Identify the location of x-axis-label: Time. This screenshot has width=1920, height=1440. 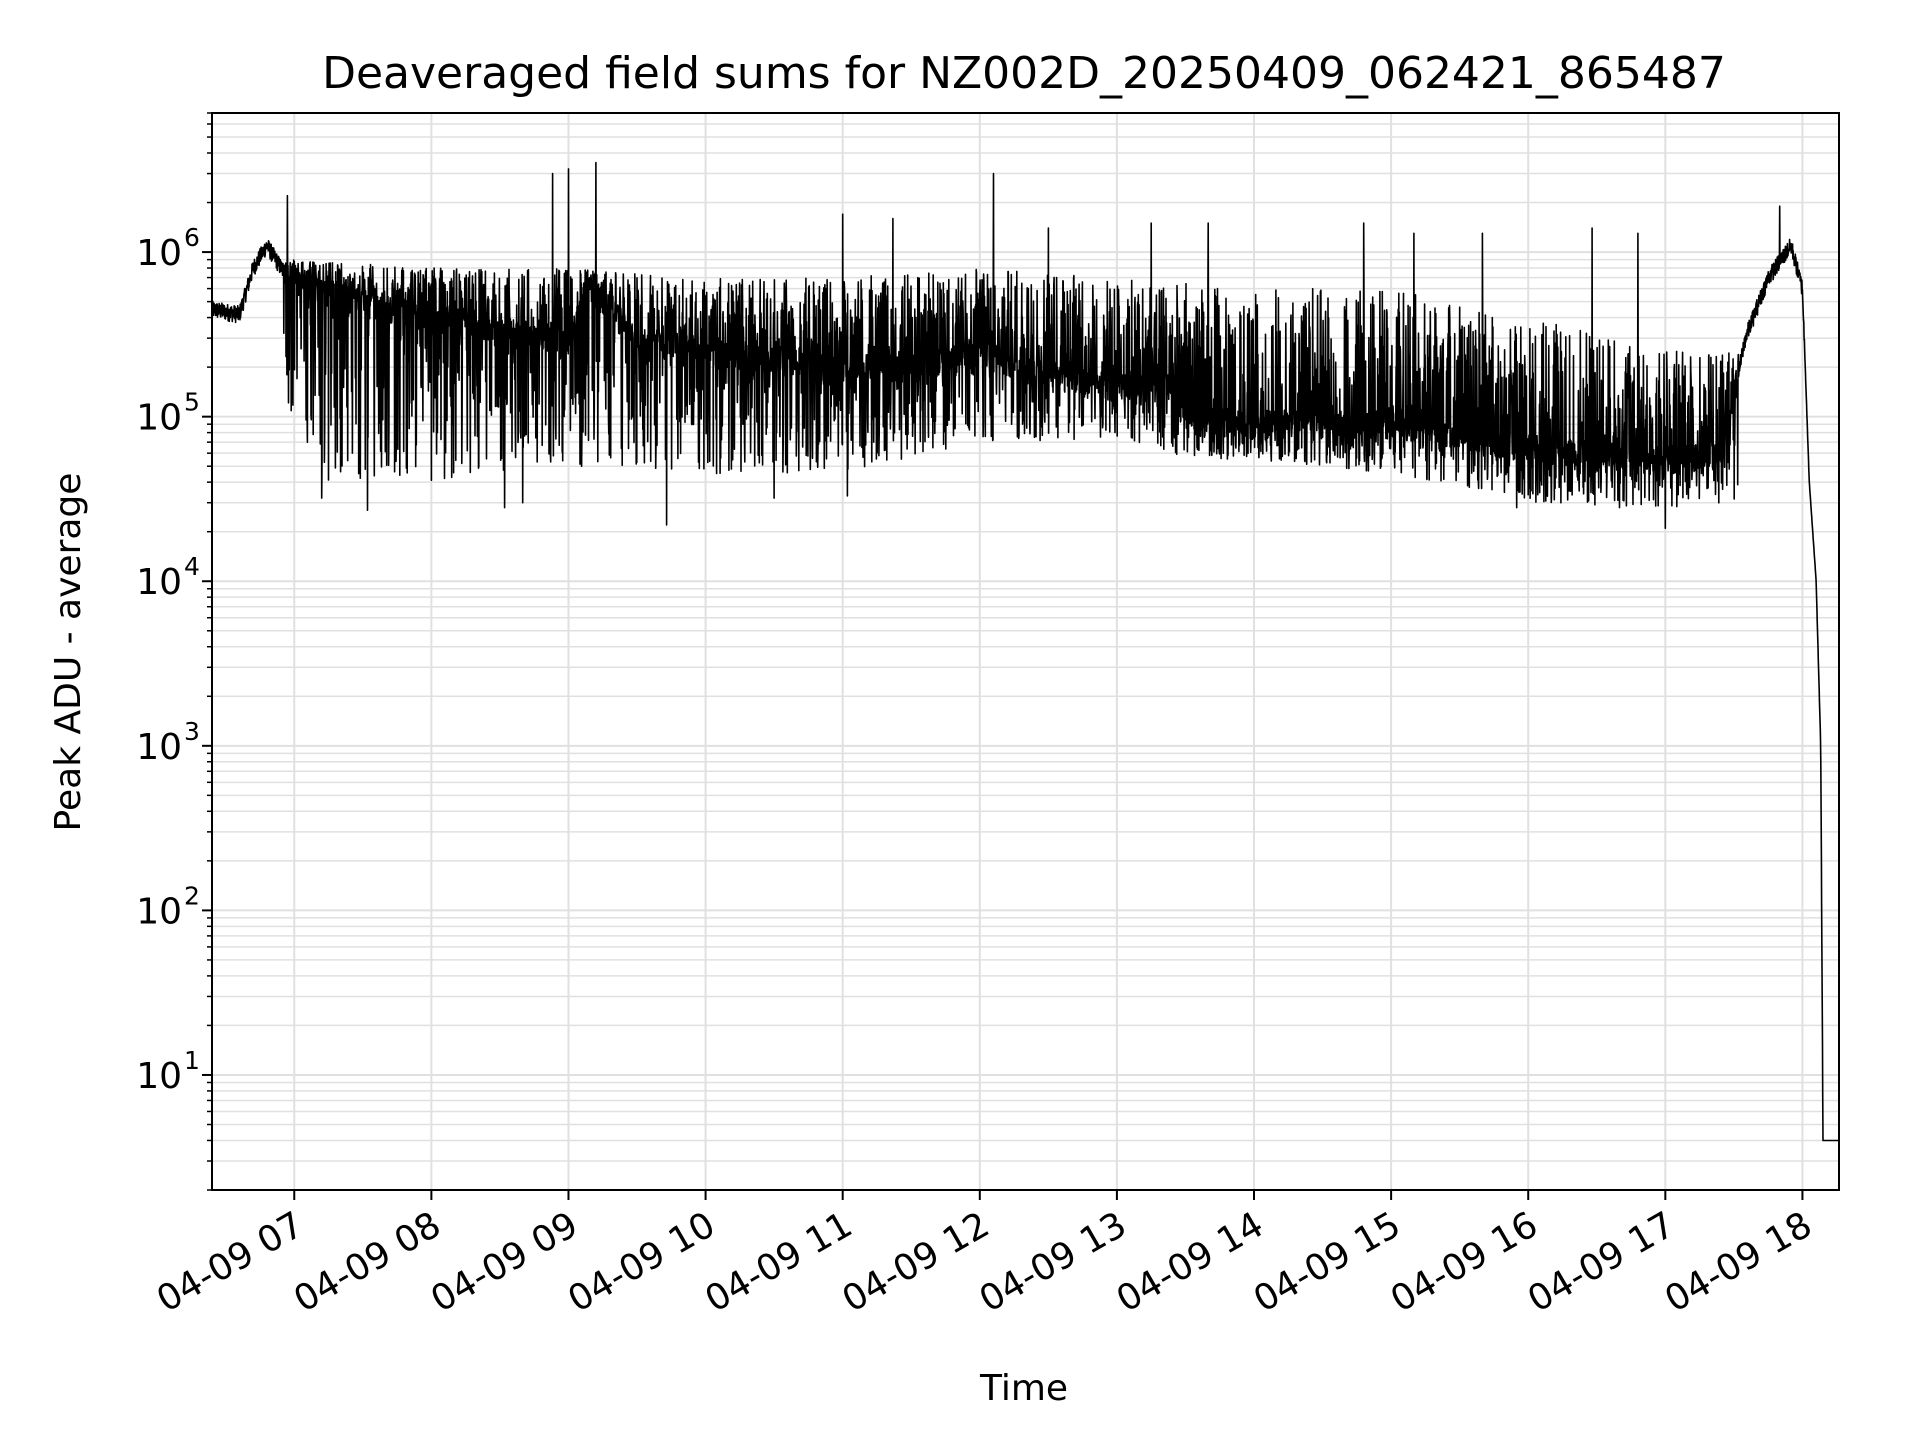
(1023, 1388).